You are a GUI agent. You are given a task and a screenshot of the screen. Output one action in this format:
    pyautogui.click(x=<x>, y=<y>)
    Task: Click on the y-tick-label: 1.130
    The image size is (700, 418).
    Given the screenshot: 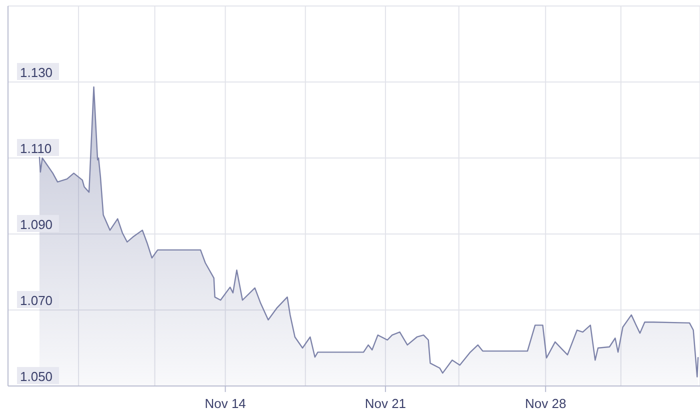 What is the action you would take?
    pyautogui.click(x=36, y=72)
    